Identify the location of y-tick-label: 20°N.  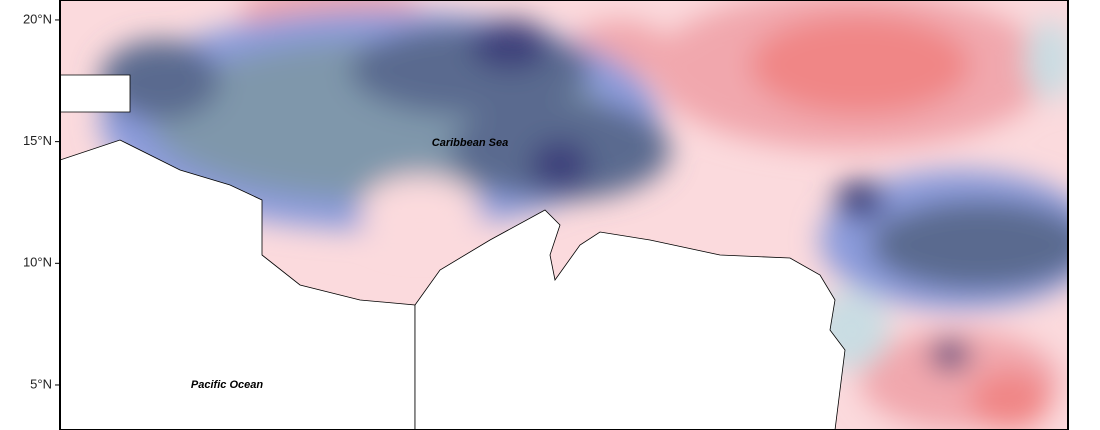
(37, 18).